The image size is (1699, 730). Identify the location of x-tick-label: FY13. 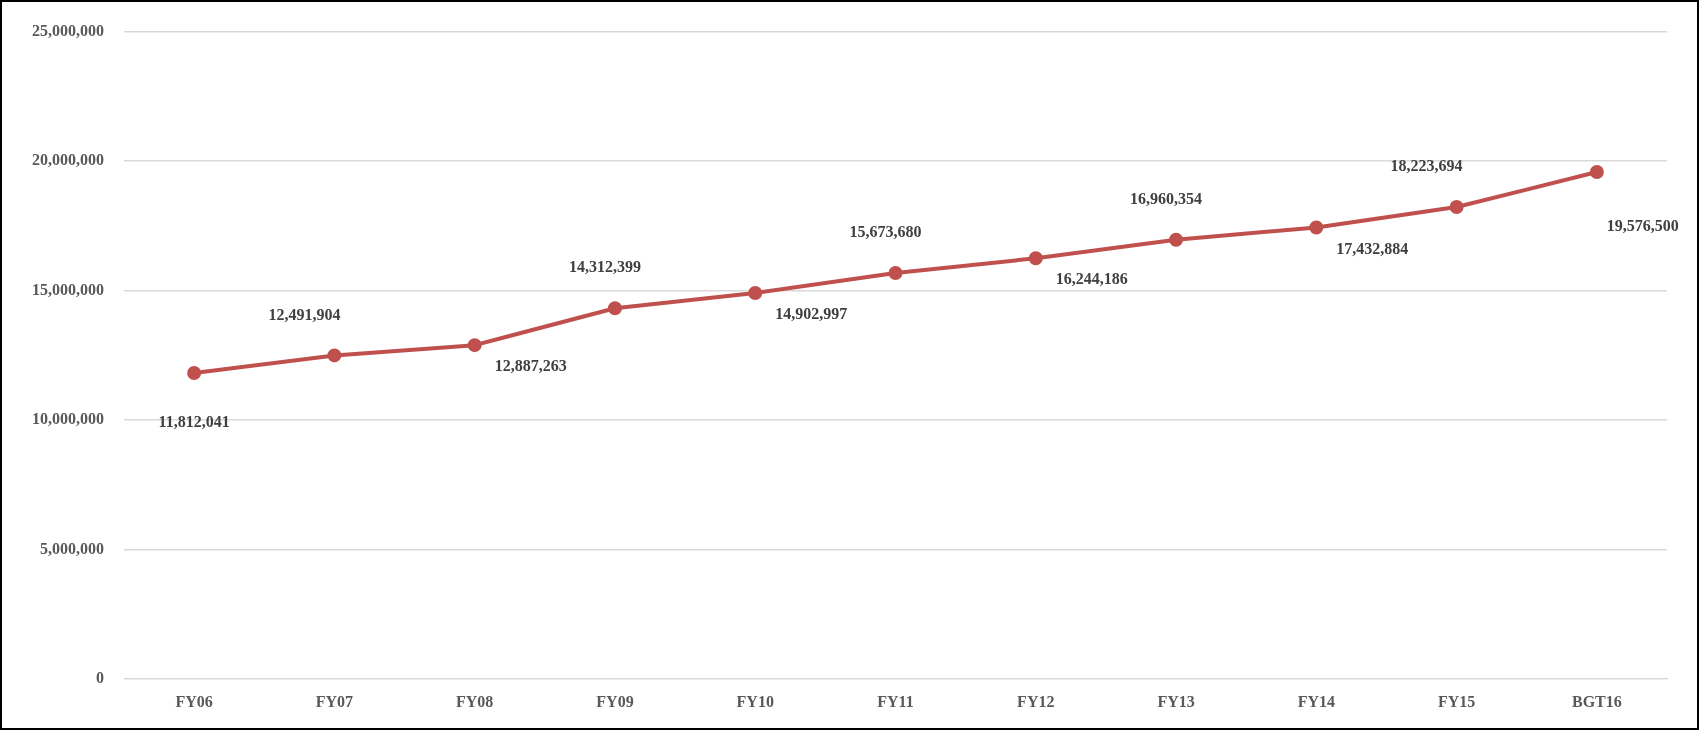
(1176, 701).